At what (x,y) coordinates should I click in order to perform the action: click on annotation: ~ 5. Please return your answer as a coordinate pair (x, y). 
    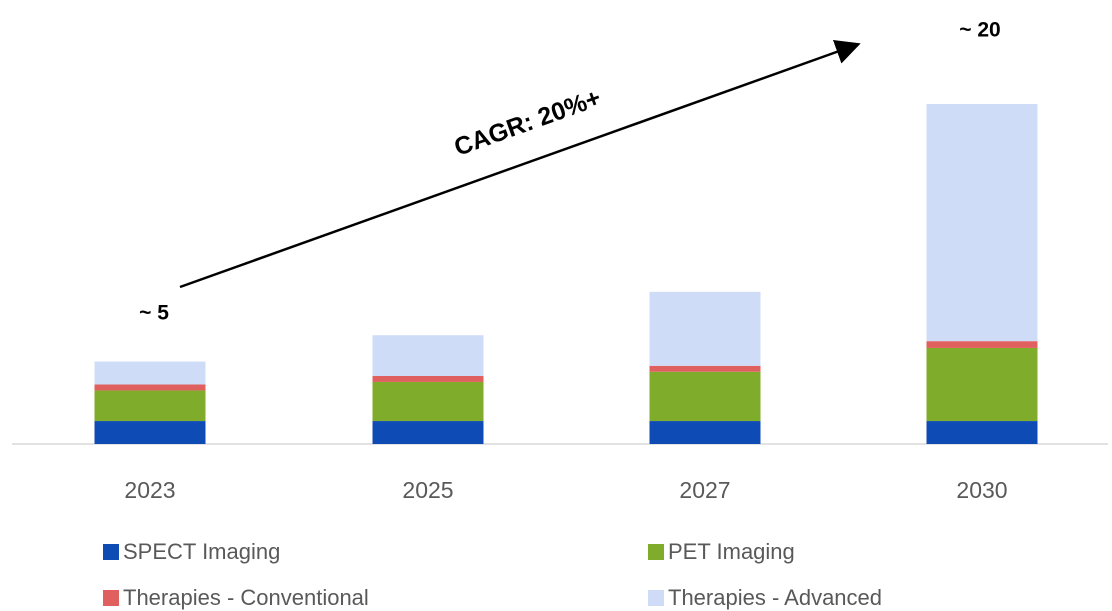
    Looking at the image, I should click on (154, 313).